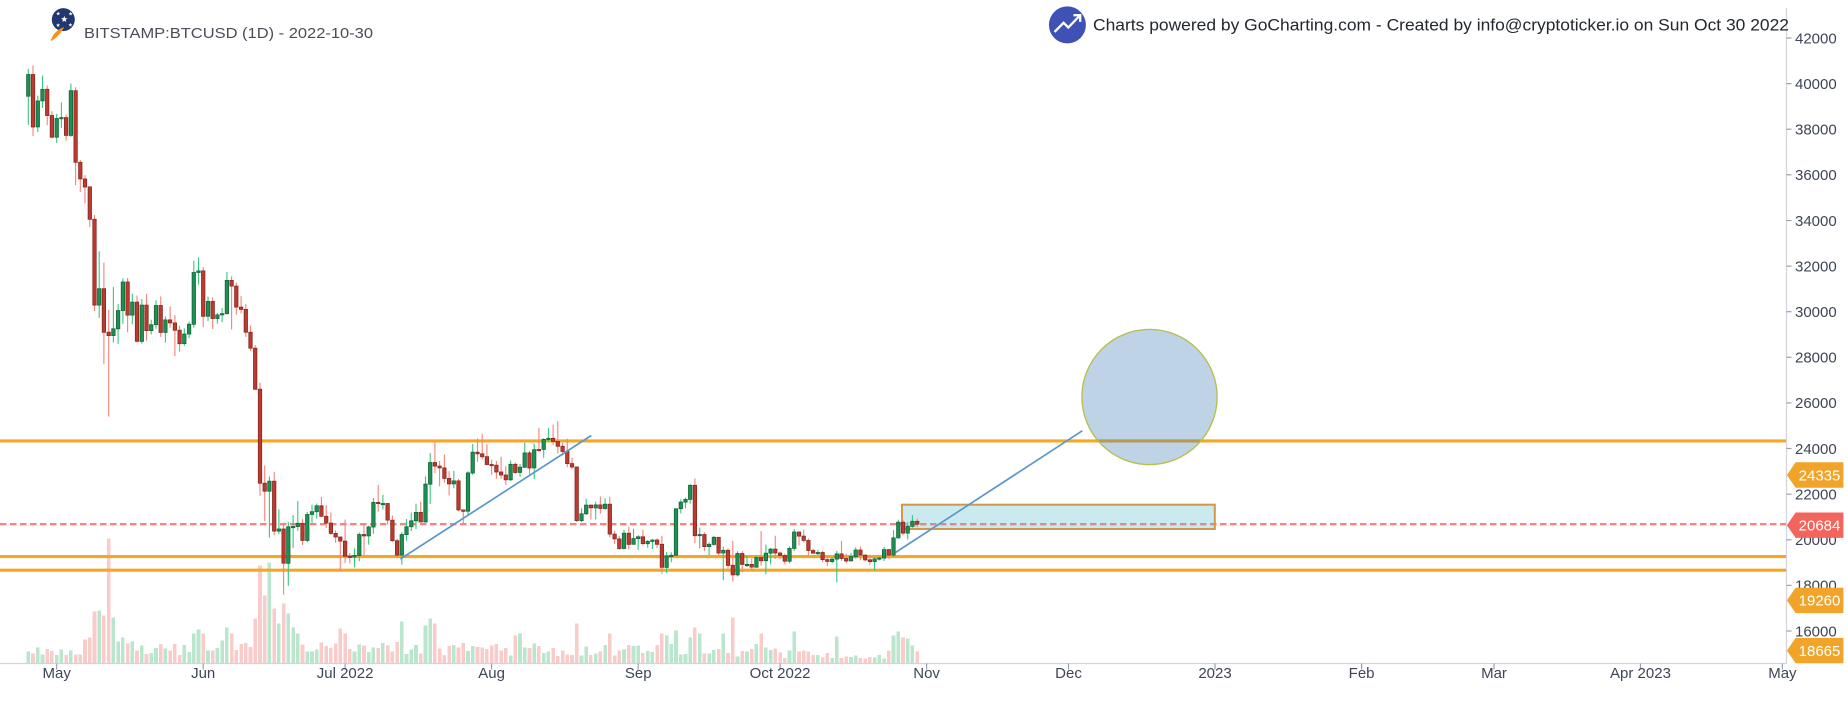 This screenshot has width=1848, height=703. Describe the element at coordinates (1640, 673) in the screenshot. I see `svg-text: Apr 2023` at that location.